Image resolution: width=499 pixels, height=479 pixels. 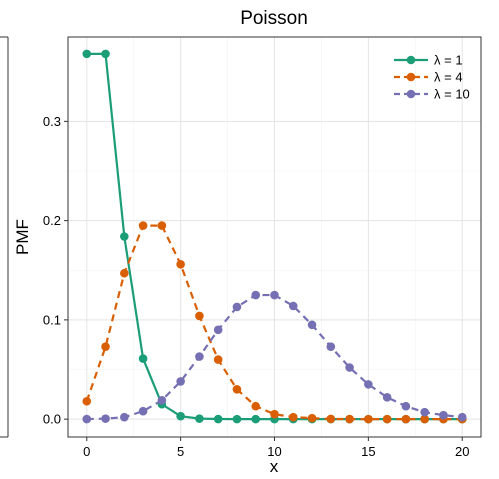 What do you see at coordinates (22, 237) in the screenshot?
I see `y-axis-title: PMF` at bounding box center [22, 237].